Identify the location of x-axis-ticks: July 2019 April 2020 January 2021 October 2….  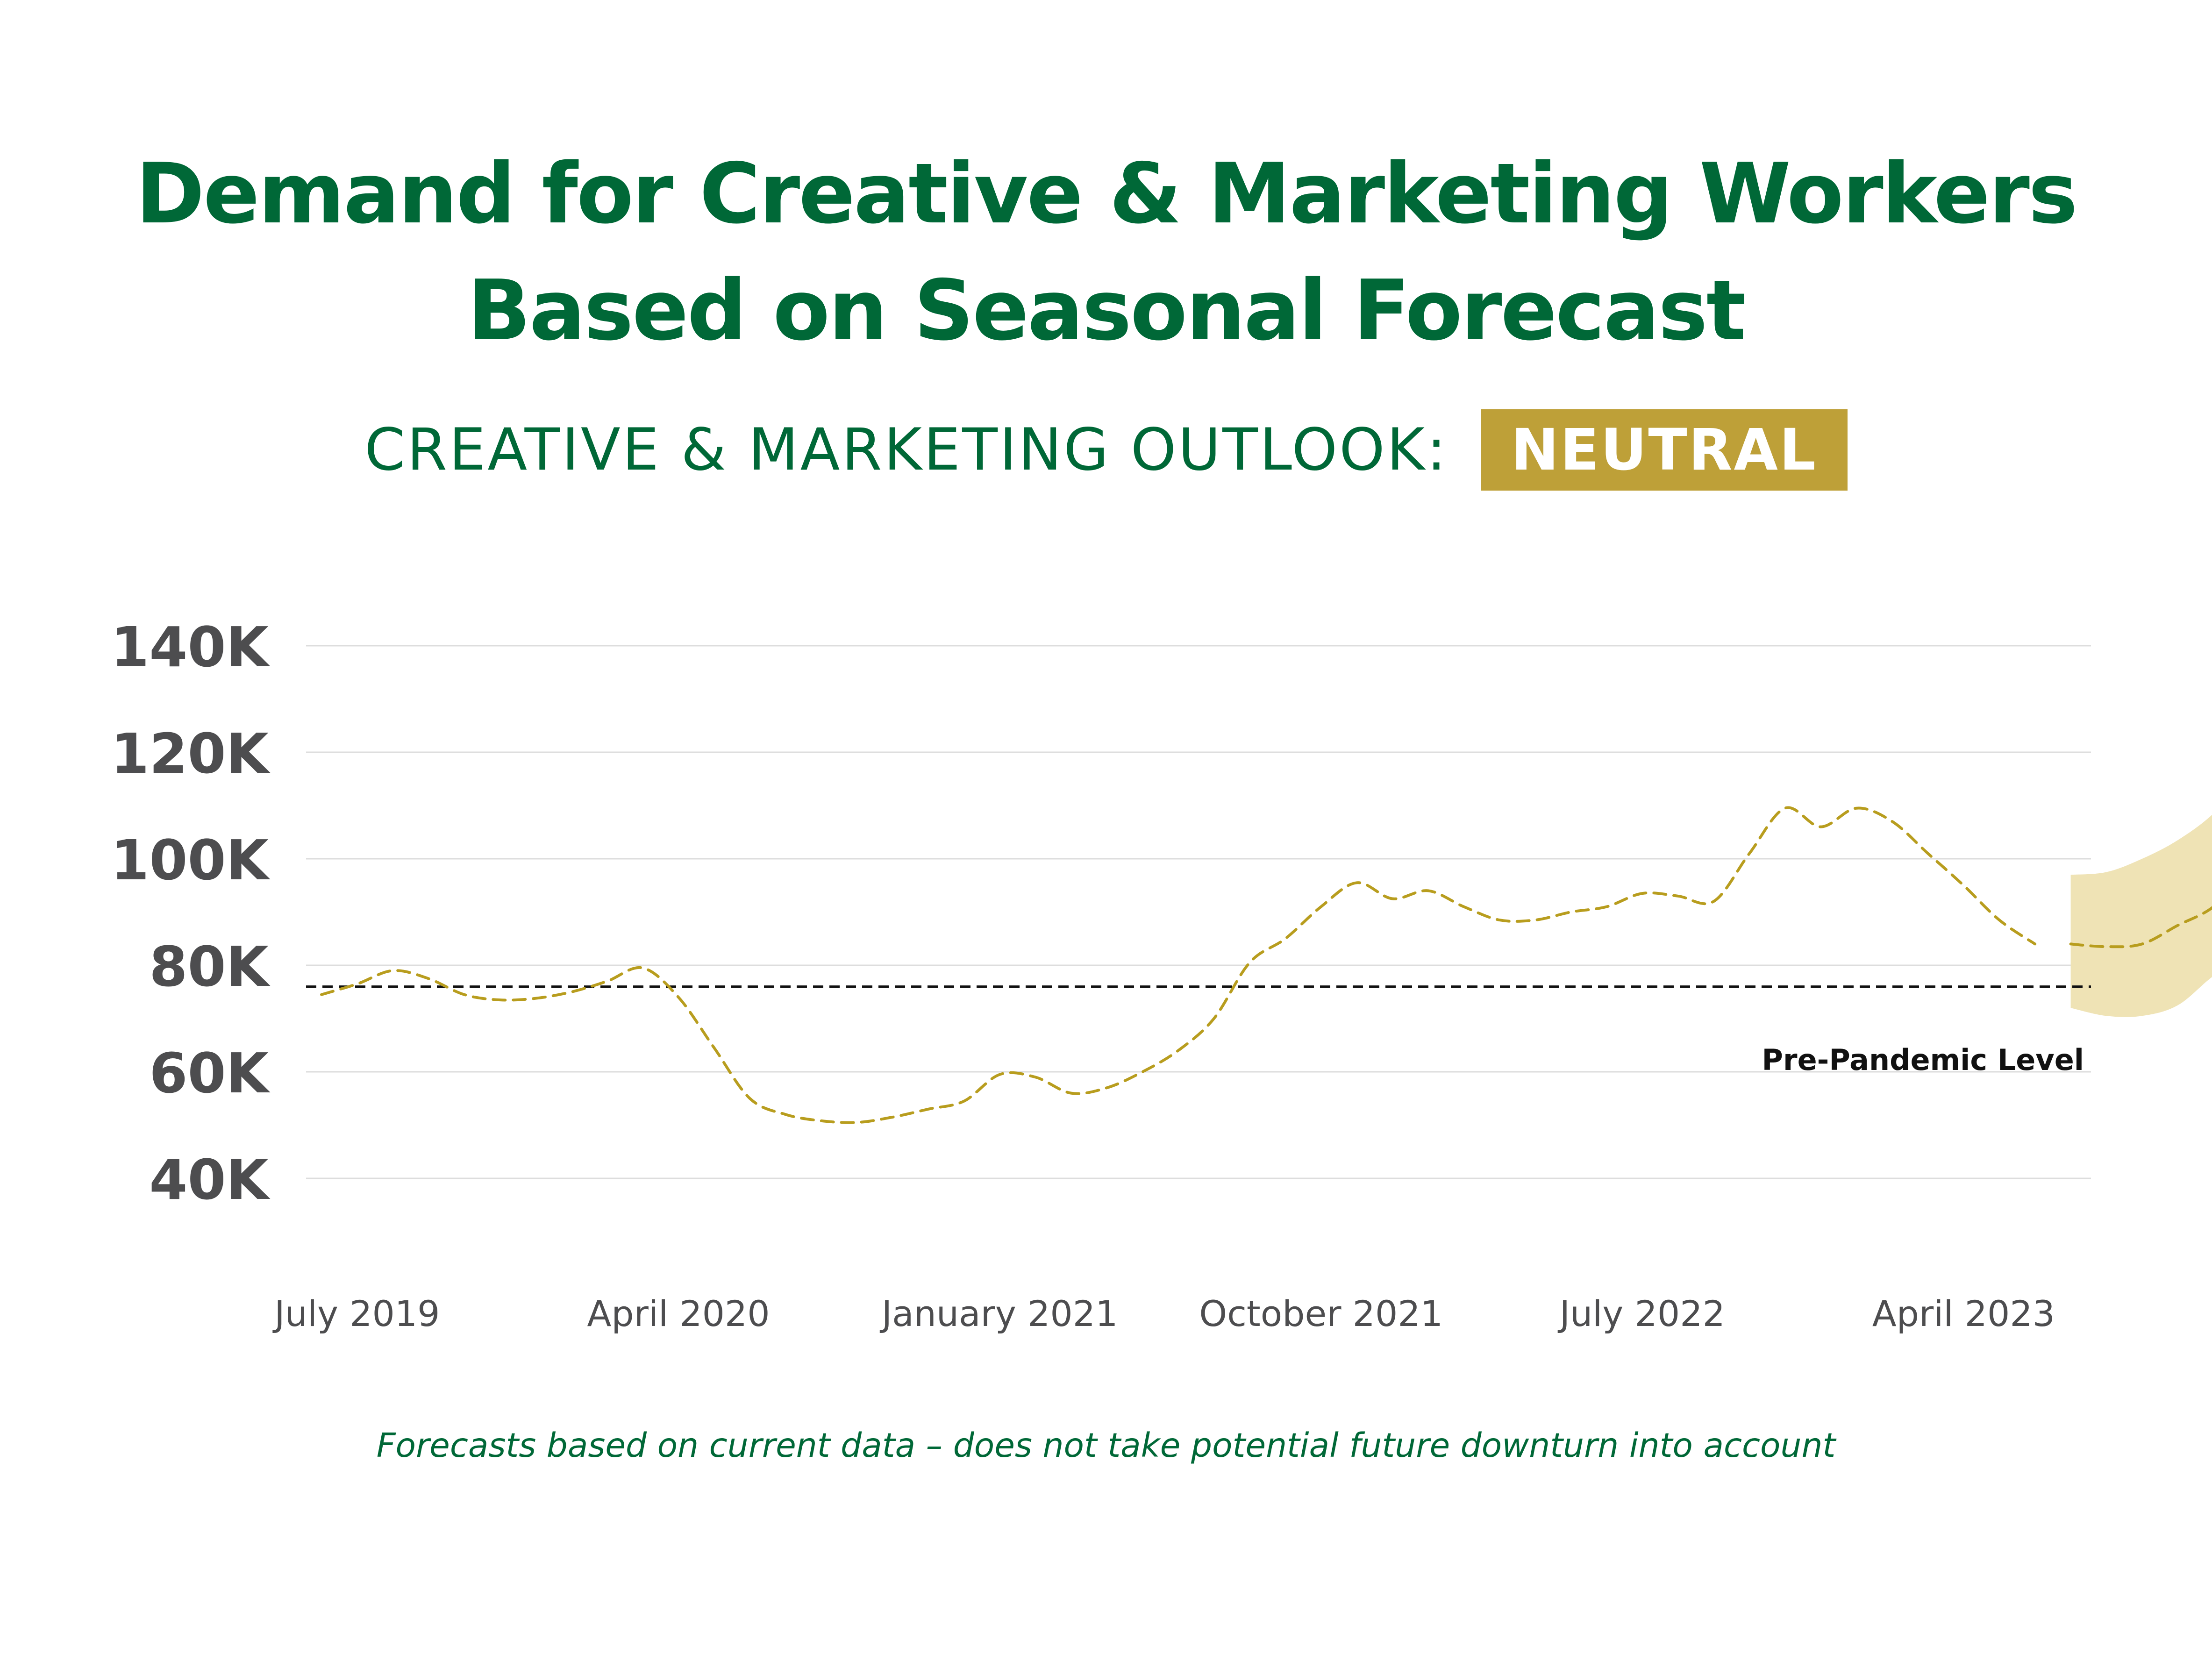
(1163, 1313).